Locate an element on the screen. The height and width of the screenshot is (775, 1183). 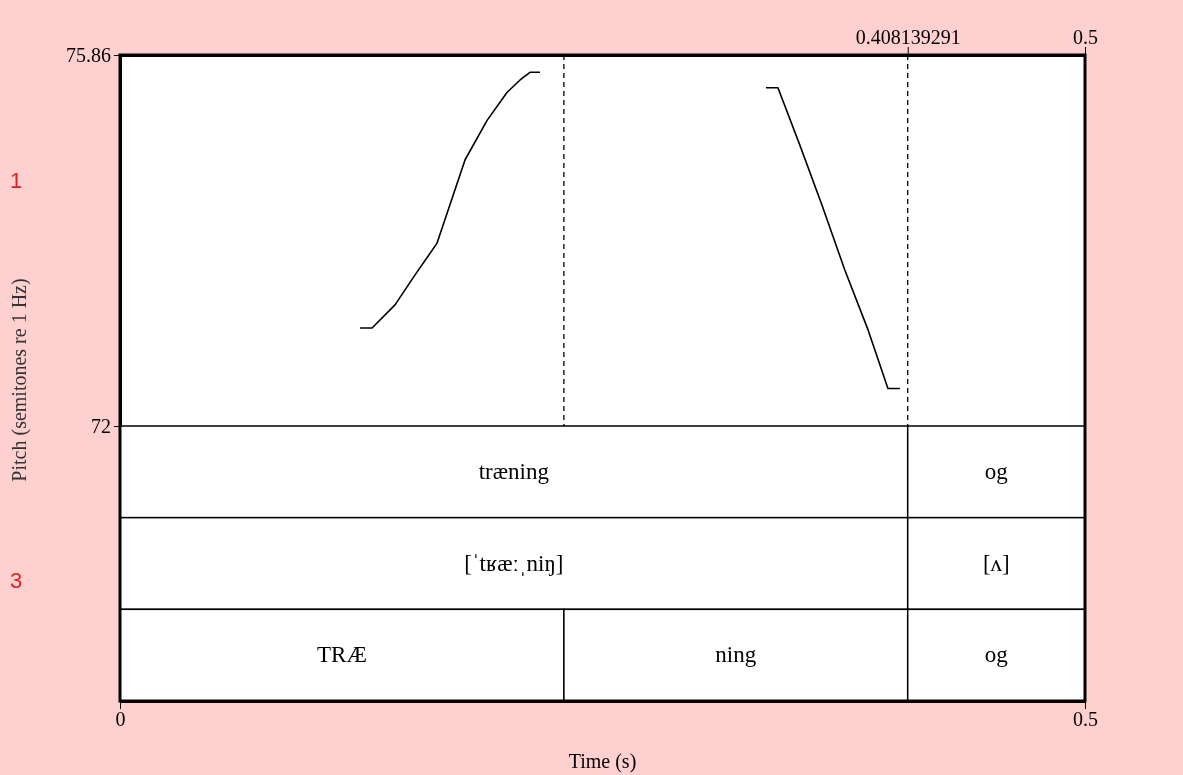
data-label: TRÆ is located at coordinates (342, 655).